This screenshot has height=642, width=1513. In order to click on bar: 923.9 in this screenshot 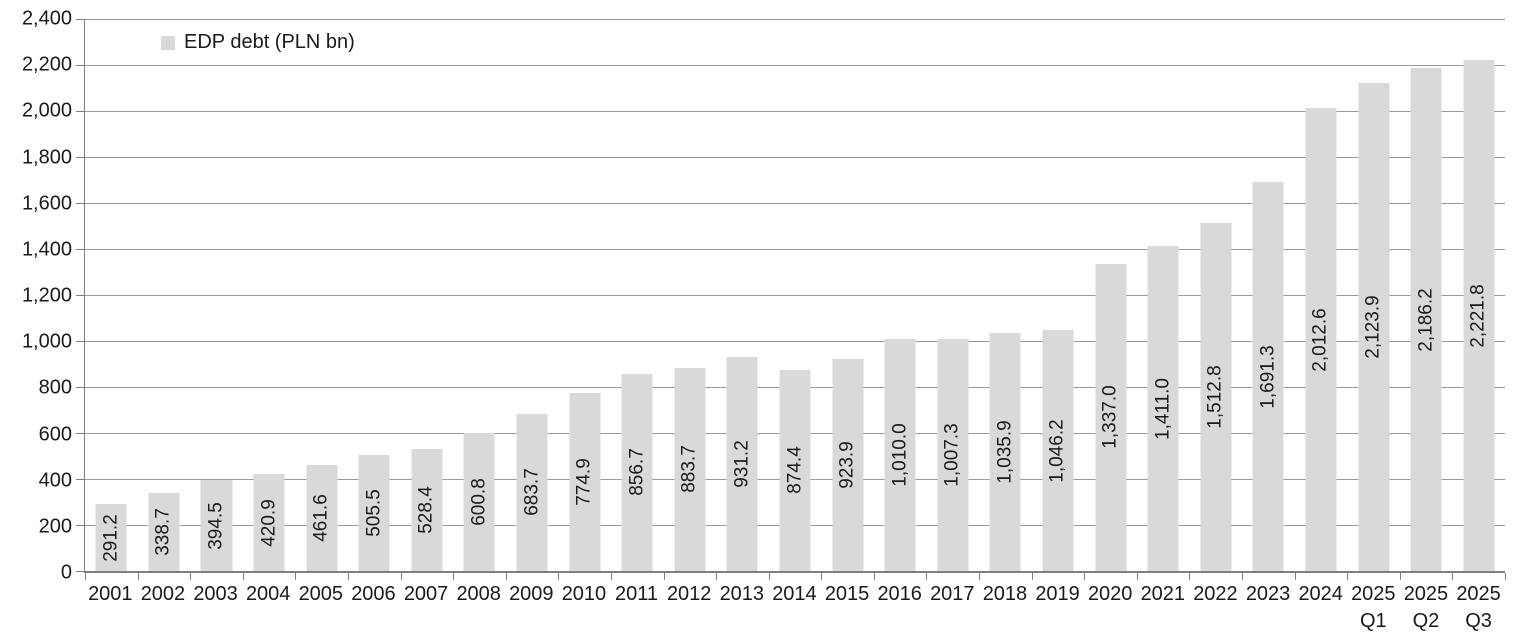, I will do `click(848, 464)`.